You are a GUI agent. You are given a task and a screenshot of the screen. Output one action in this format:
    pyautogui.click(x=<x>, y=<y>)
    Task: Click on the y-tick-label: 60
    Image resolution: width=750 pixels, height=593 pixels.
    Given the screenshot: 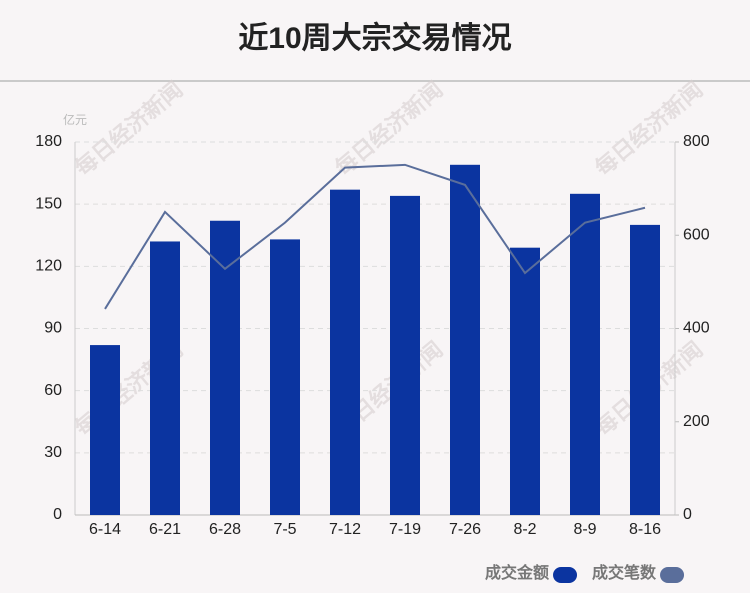 What is the action you would take?
    pyautogui.click(x=53, y=390)
    